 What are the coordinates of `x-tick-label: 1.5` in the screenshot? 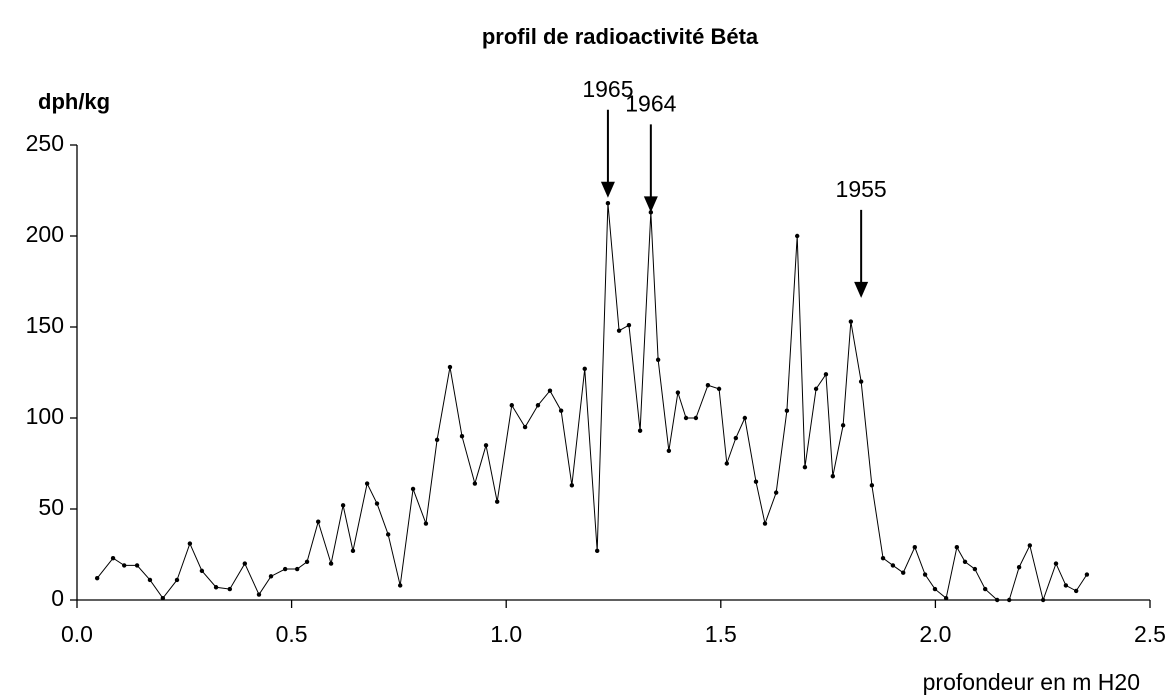 It's located at (721, 634).